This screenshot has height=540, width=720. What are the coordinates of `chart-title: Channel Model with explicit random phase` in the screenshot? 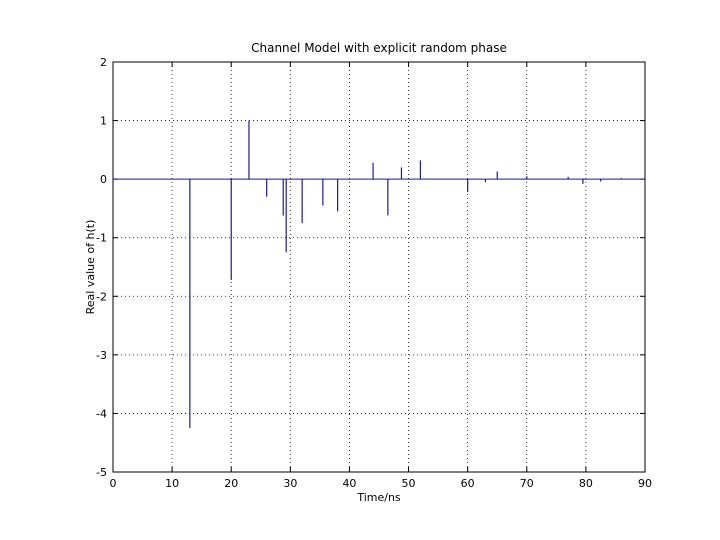 It's located at (379, 48).